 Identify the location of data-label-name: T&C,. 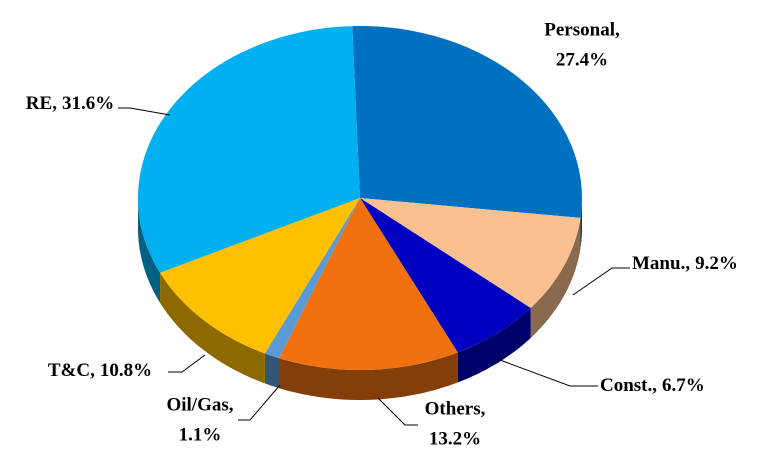
(71, 370).